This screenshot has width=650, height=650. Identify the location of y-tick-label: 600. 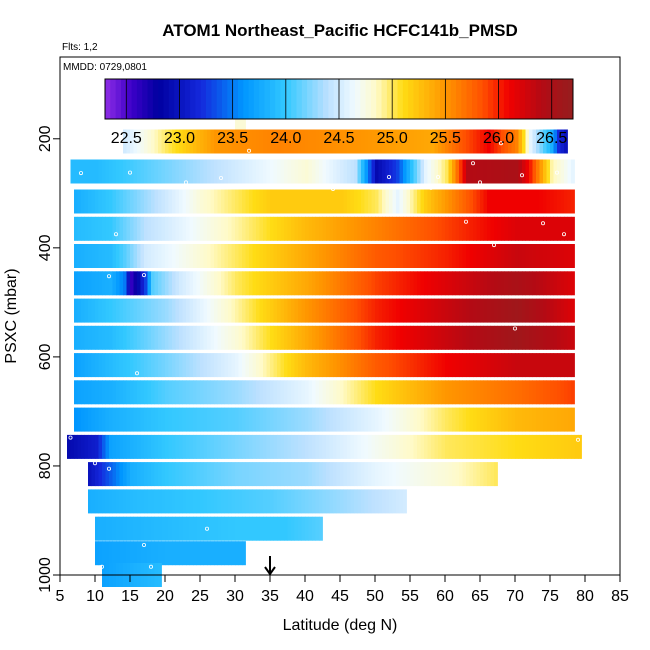
(45, 356).